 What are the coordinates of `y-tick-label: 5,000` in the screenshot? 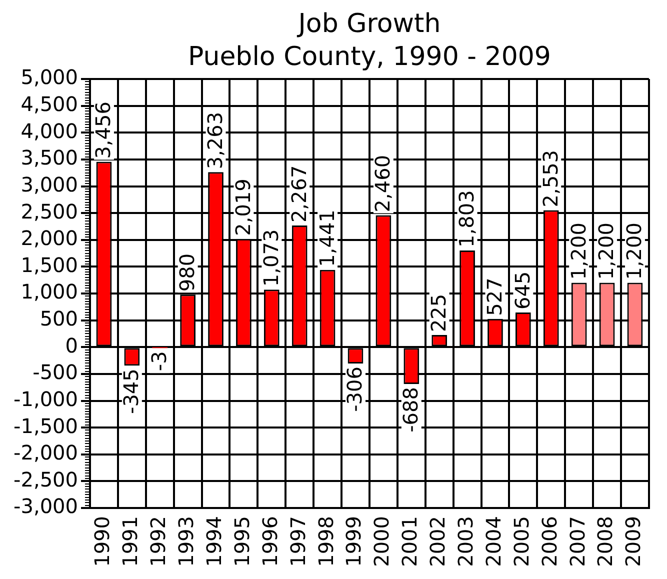 It's located at (49, 77).